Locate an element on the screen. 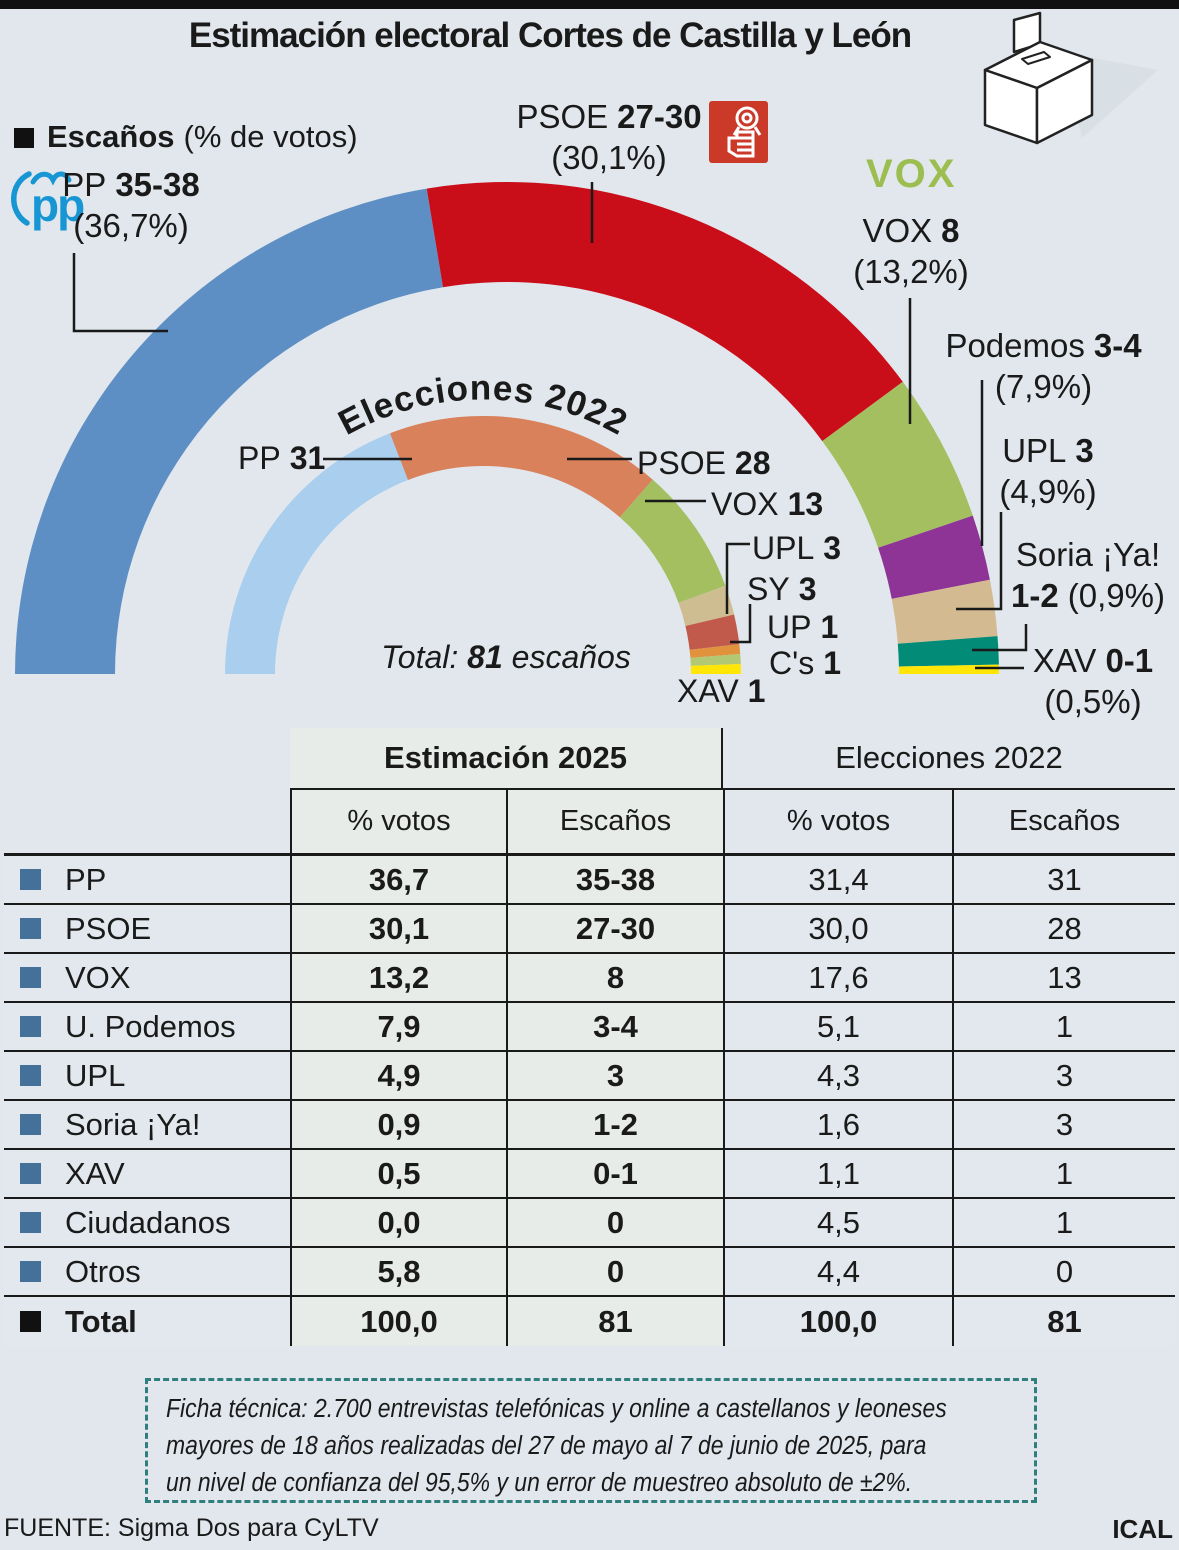  votes-2025-cell: 0,0 is located at coordinates (398, 1222).